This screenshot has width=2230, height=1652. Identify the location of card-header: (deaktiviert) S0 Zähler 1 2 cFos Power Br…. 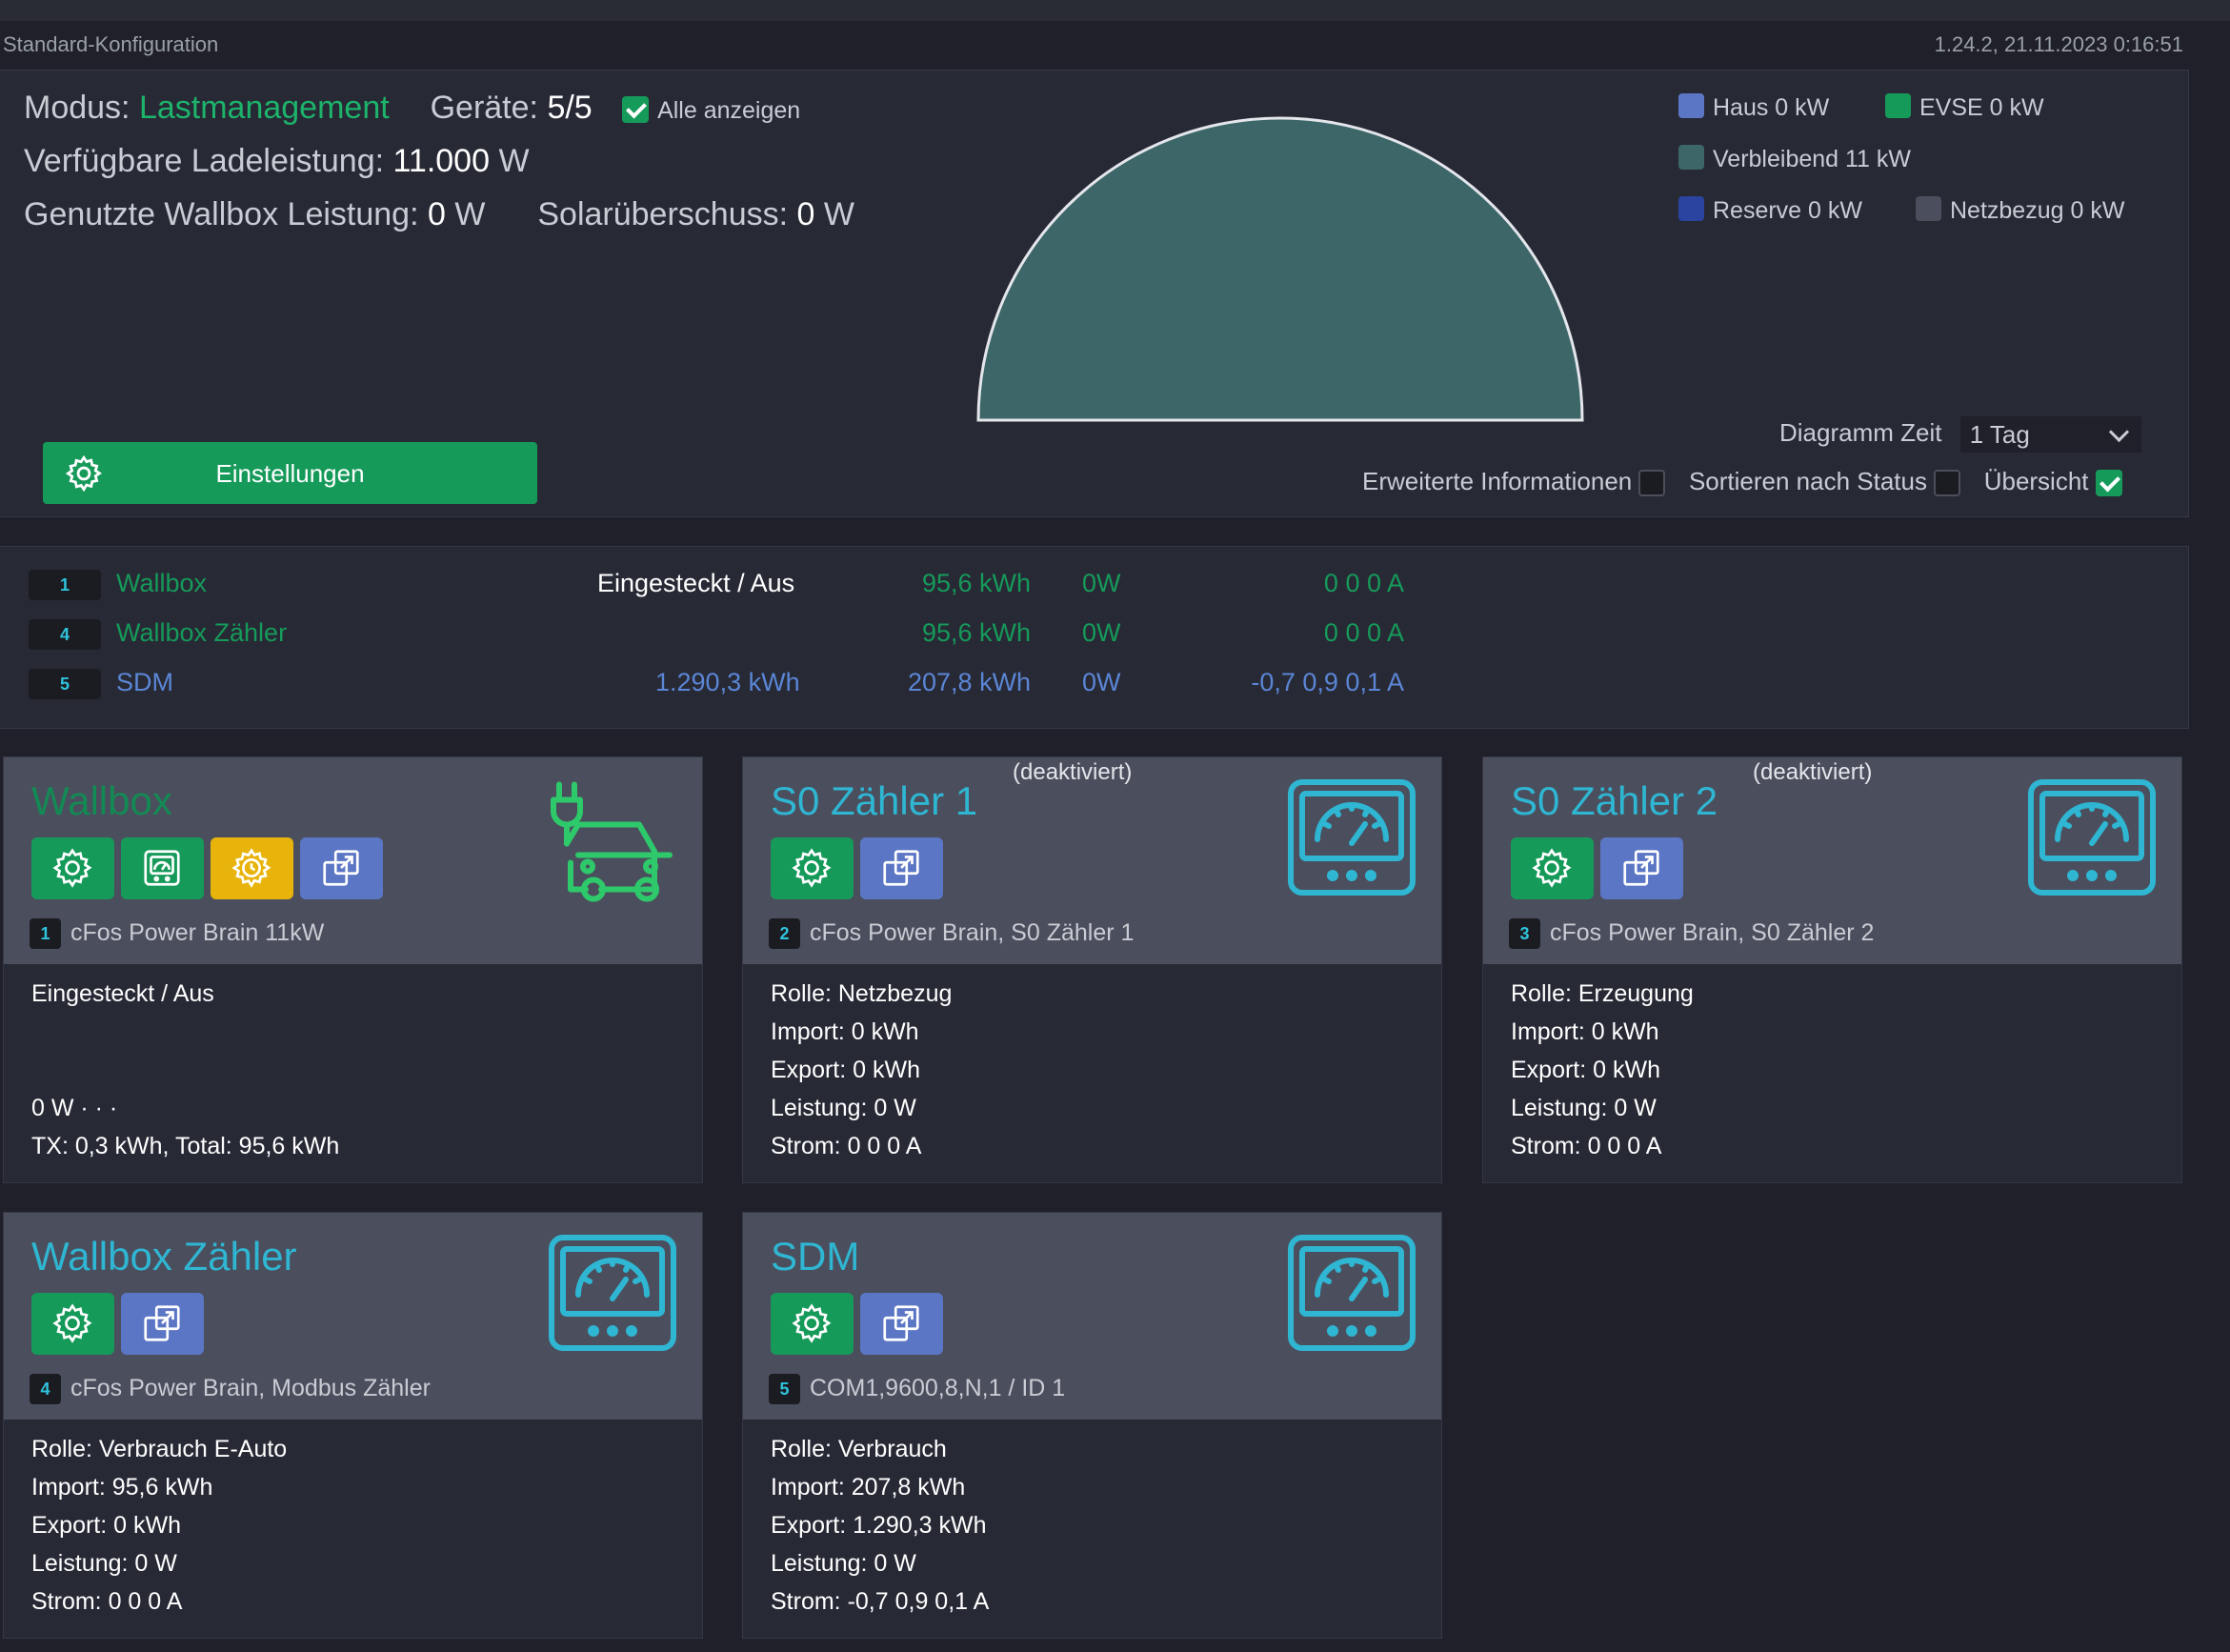
(1092, 860).